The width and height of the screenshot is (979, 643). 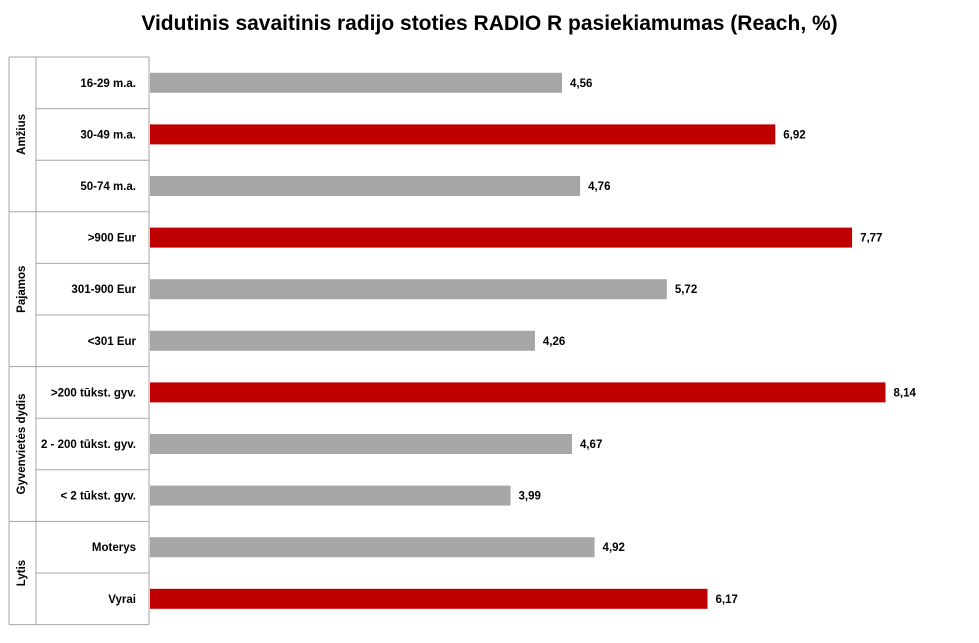 I want to click on data-label: 6,92, so click(x=794, y=135).